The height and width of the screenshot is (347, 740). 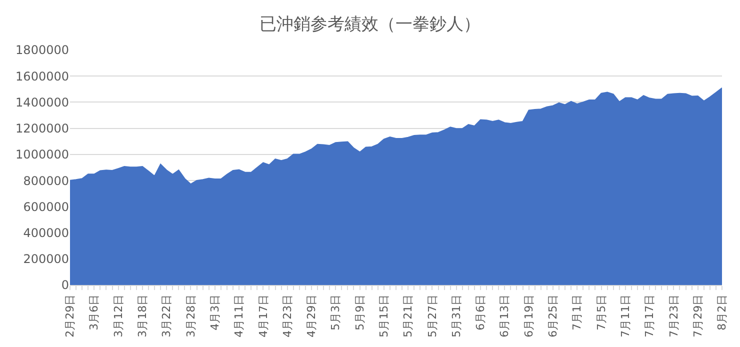 I want to click on x-tick-label: 7月23日, so click(x=673, y=316).